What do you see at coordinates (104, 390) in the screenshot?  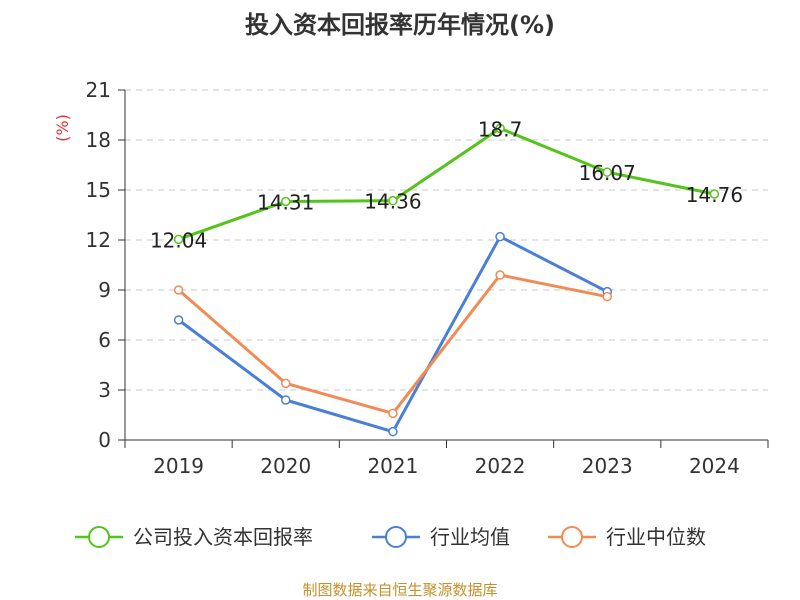 I see `y-tick-label: 3` at bounding box center [104, 390].